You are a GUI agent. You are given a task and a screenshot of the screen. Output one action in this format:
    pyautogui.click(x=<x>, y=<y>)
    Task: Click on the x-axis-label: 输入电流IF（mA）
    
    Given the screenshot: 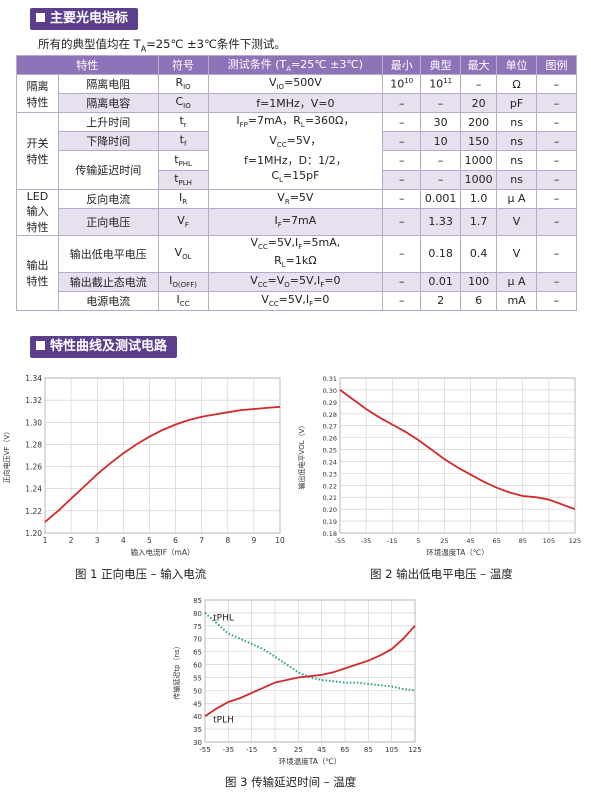 What is the action you would take?
    pyautogui.click(x=163, y=552)
    